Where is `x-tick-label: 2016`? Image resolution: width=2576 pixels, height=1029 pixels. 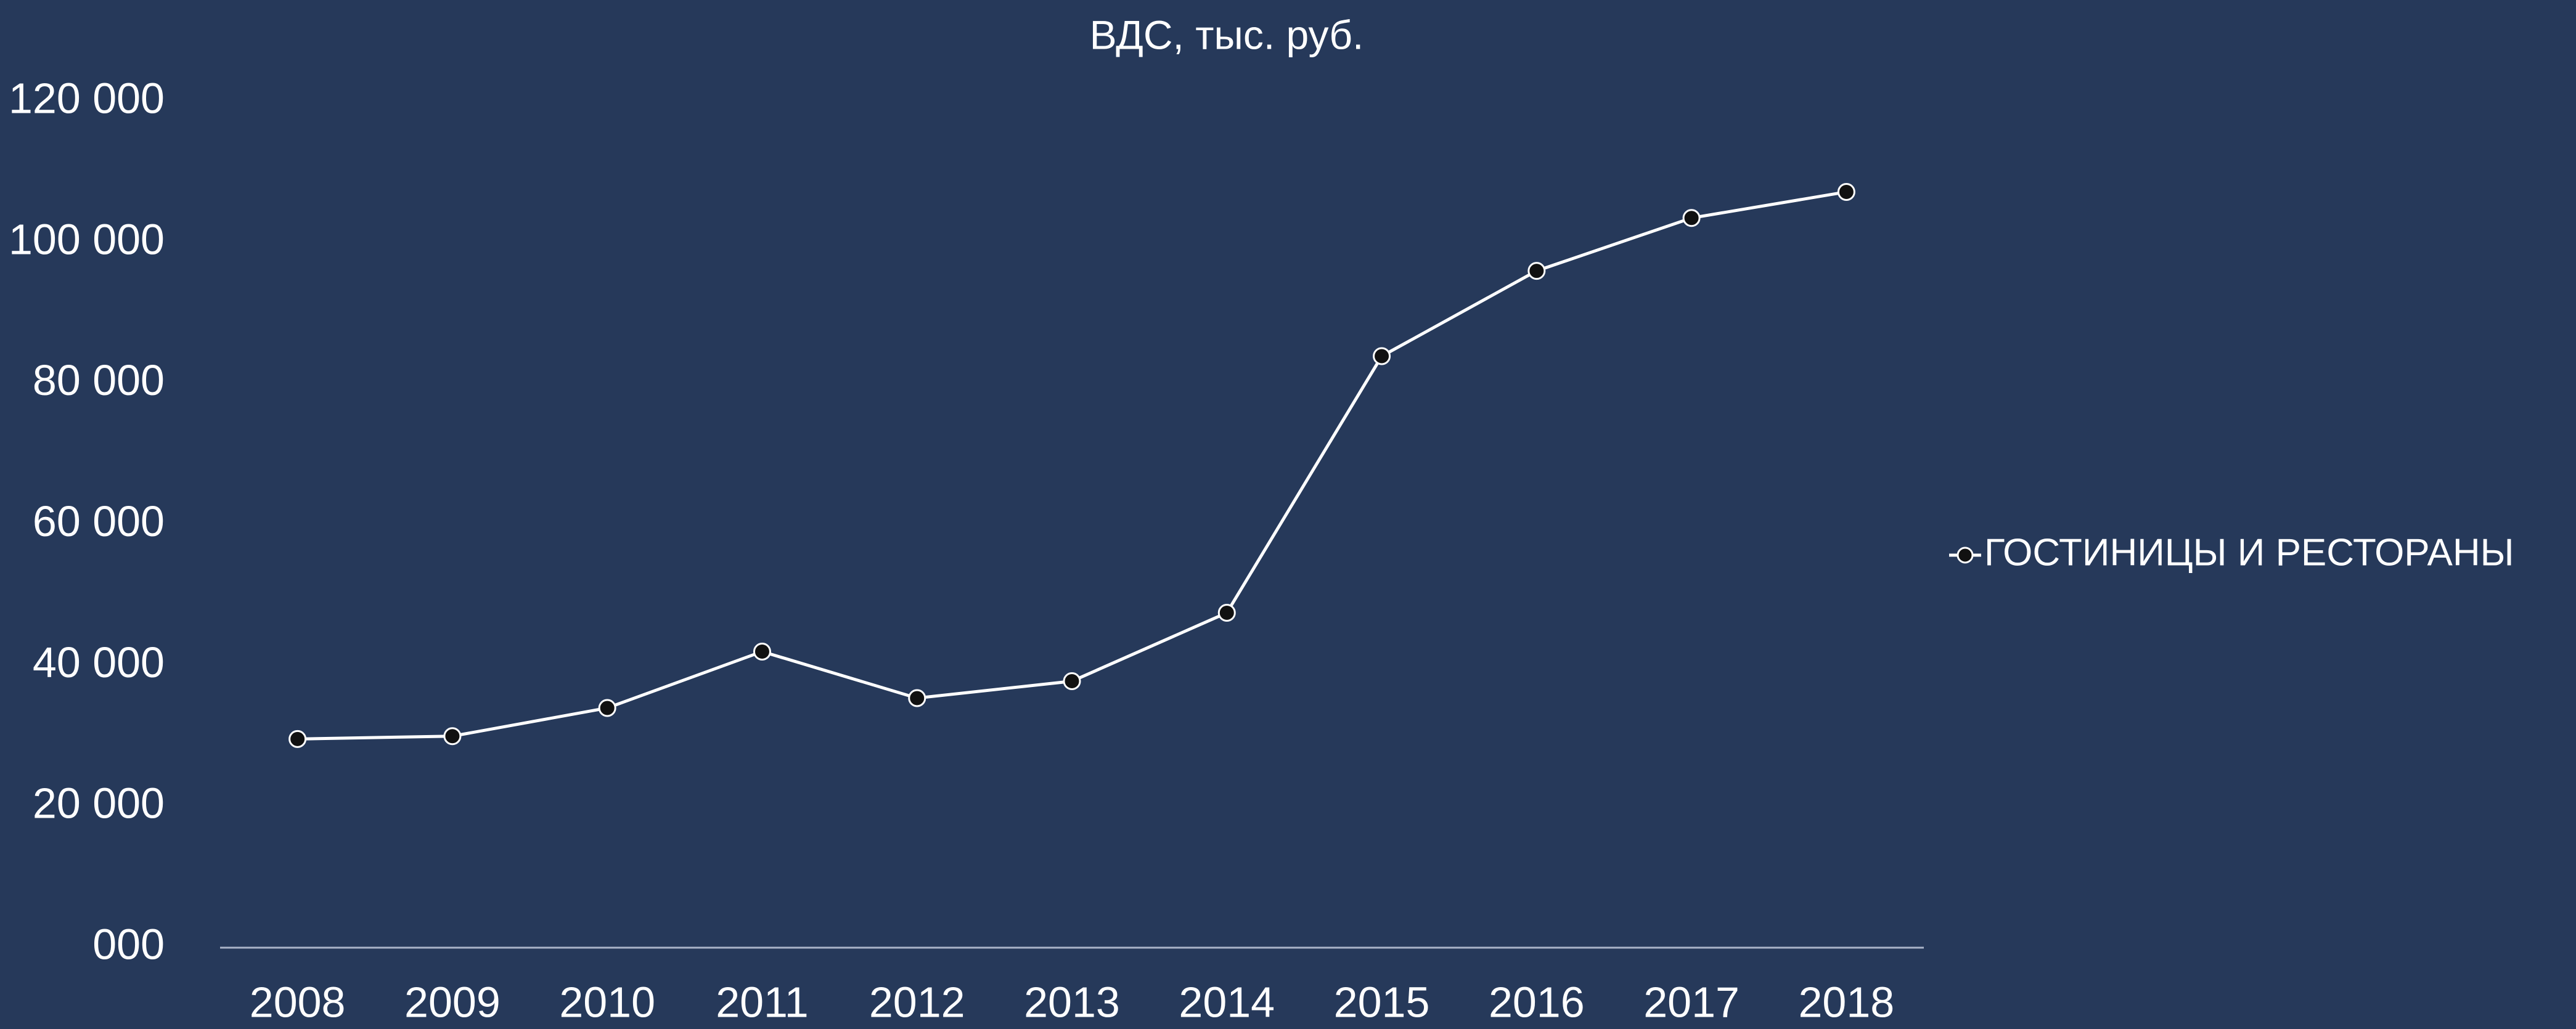
x-tick-label: 2016 is located at coordinates (1537, 1002).